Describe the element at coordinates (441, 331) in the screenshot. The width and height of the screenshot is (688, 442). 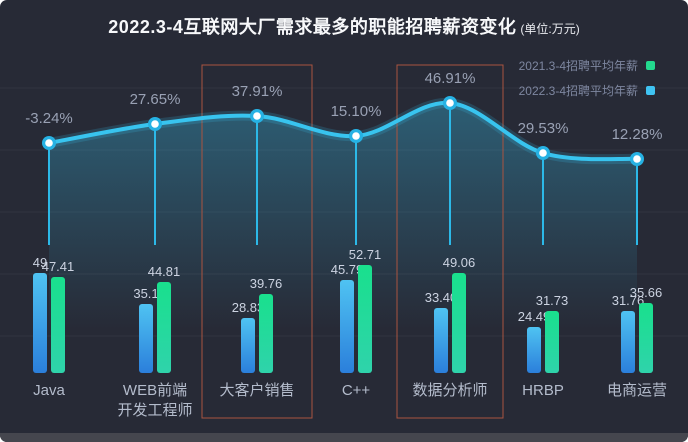
I see `bar-blue-5: 33.40` at that location.